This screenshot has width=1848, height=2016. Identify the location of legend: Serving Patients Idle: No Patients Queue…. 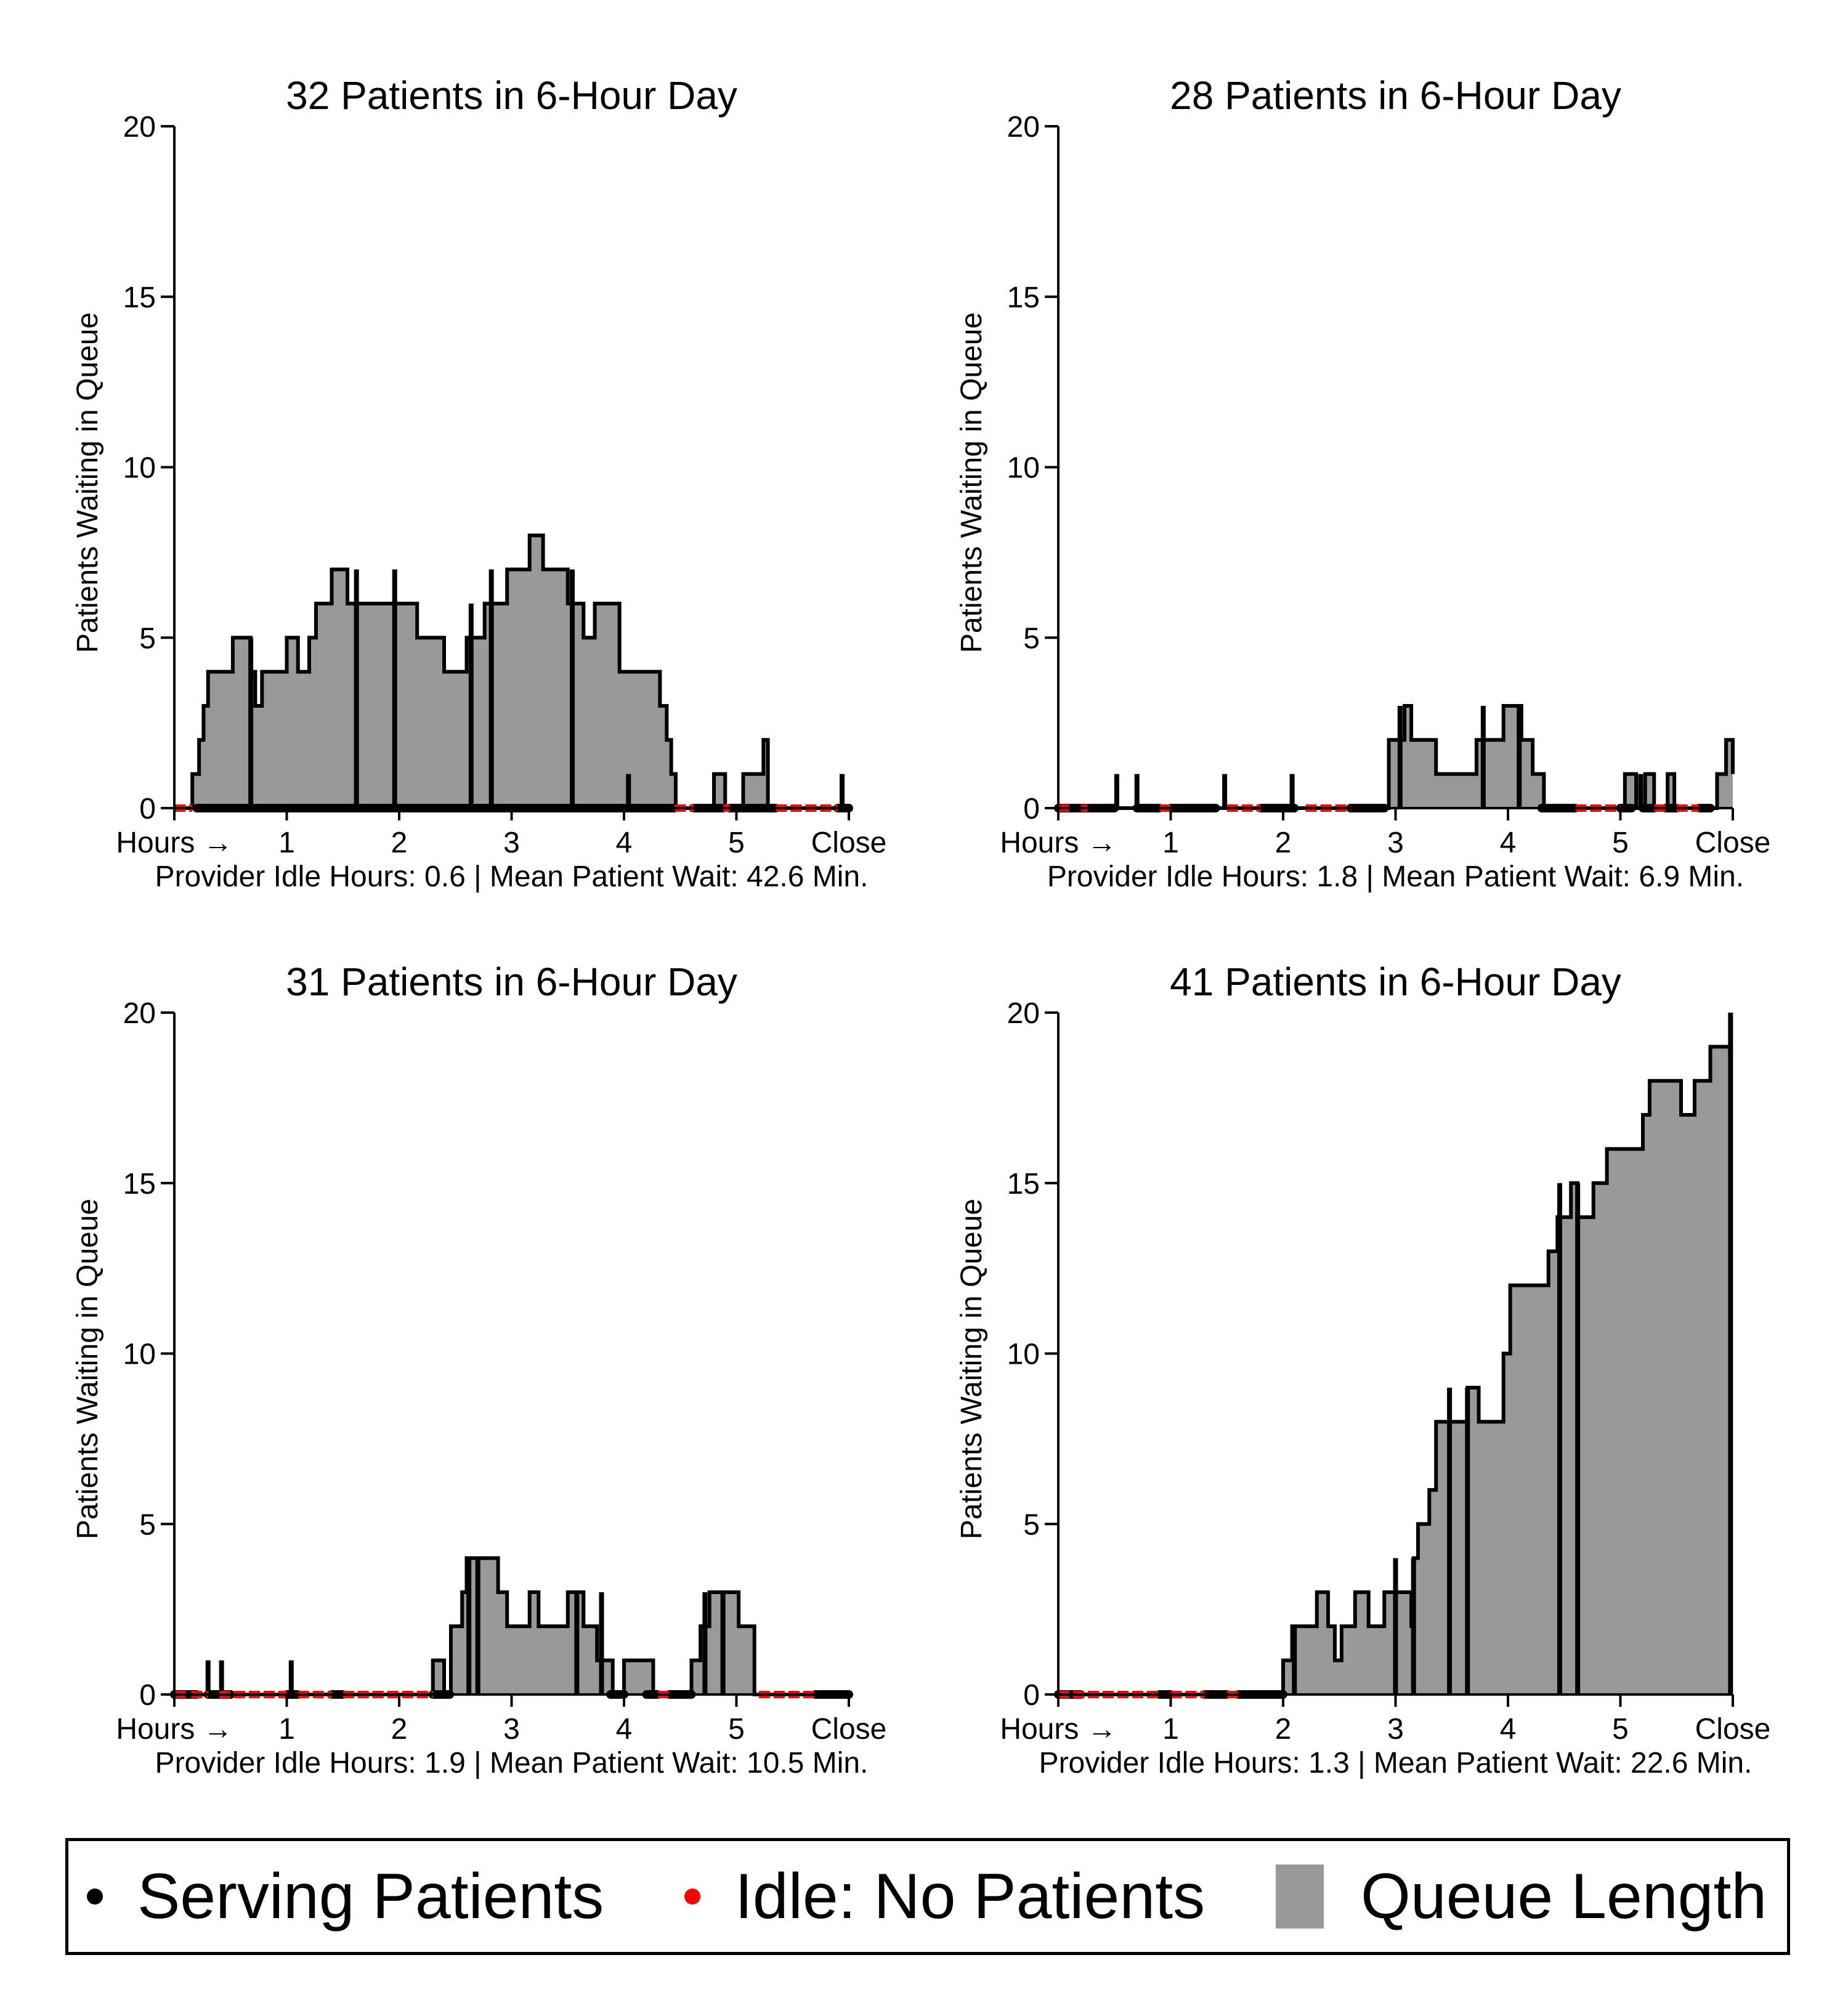
(927, 1896).